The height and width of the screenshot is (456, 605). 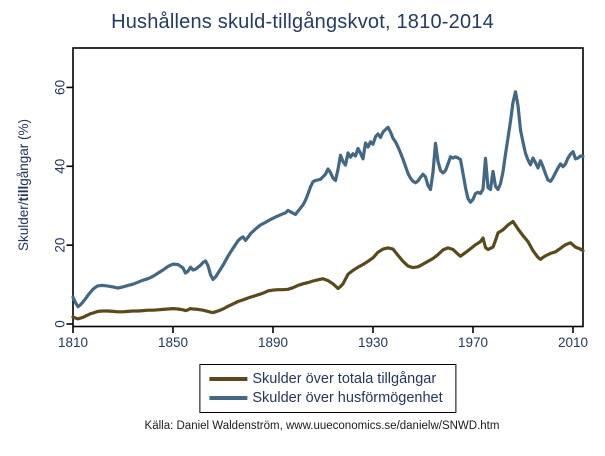 What do you see at coordinates (573, 342) in the screenshot?
I see `x-tick-label: 2010` at bounding box center [573, 342].